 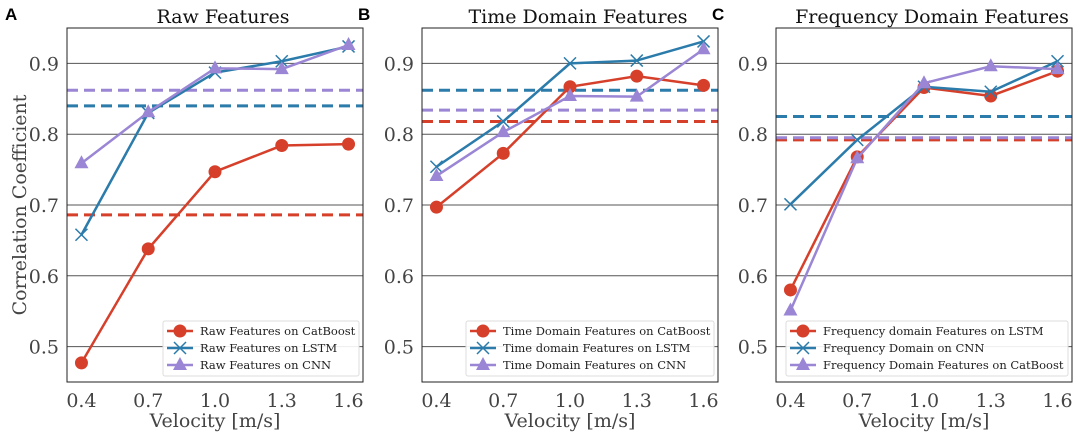 What do you see at coordinates (268, 348) in the screenshot?
I see `legend-label: Raw Features on LSTM` at bounding box center [268, 348].